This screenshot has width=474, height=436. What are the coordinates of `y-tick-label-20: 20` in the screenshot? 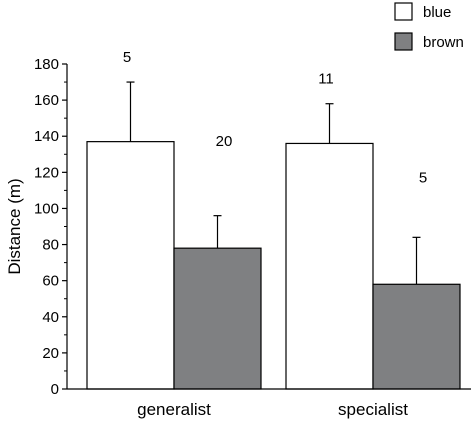 It's located at (50, 353).